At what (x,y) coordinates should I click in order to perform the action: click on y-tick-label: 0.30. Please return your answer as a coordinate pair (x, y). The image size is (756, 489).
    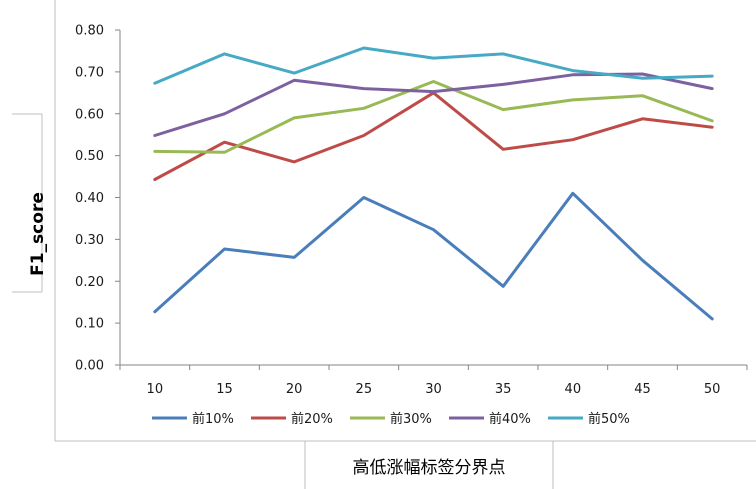
    Looking at the image, I should click on (89, 240).